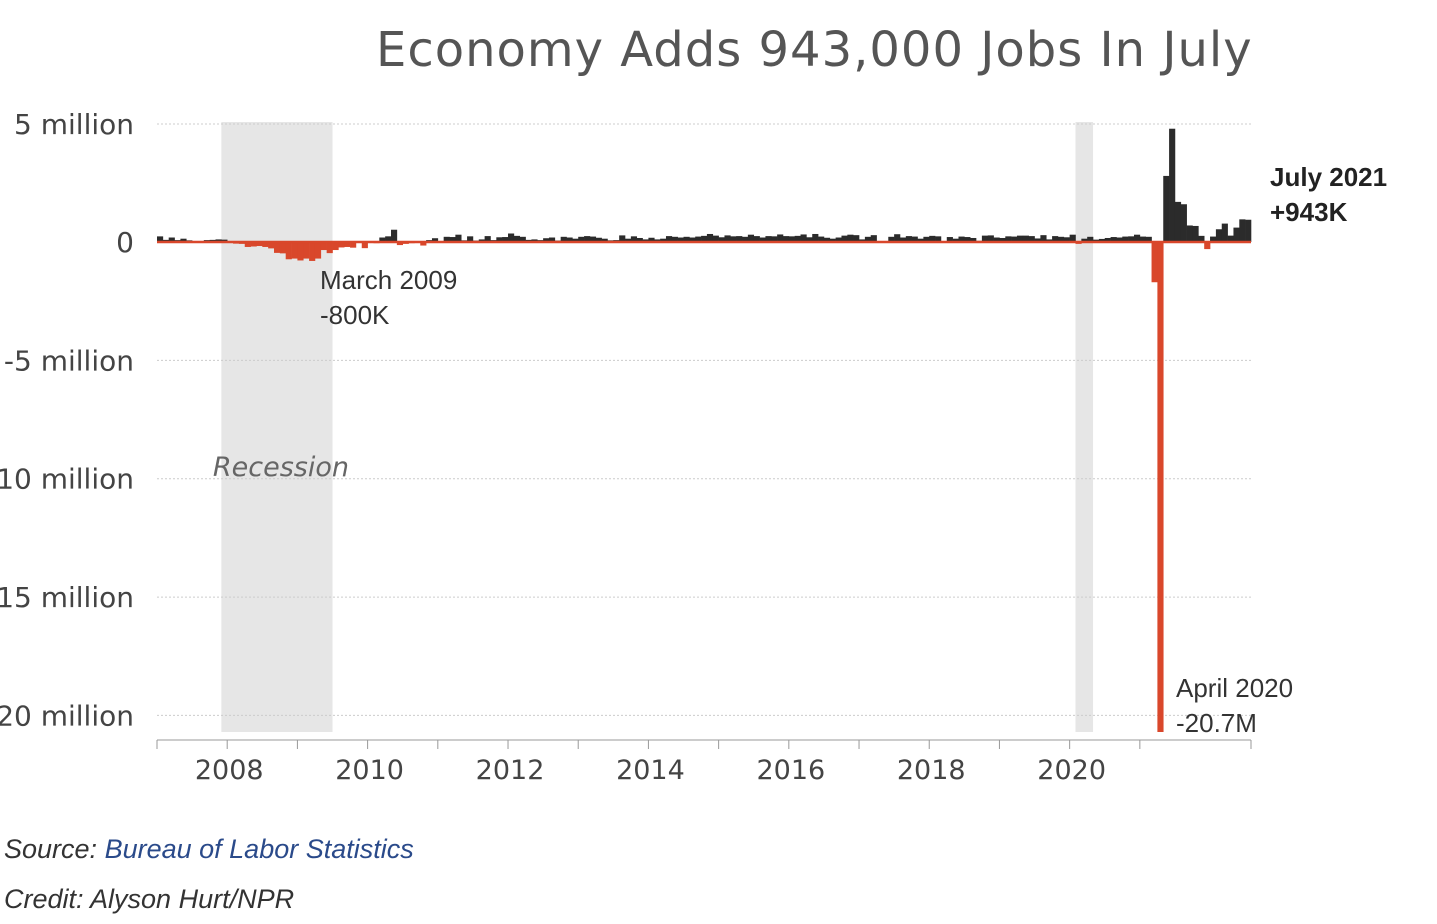 This screenshot has height=924, width=1437. I want to click on annotation-value: -20.7M, so click(1216, 723).